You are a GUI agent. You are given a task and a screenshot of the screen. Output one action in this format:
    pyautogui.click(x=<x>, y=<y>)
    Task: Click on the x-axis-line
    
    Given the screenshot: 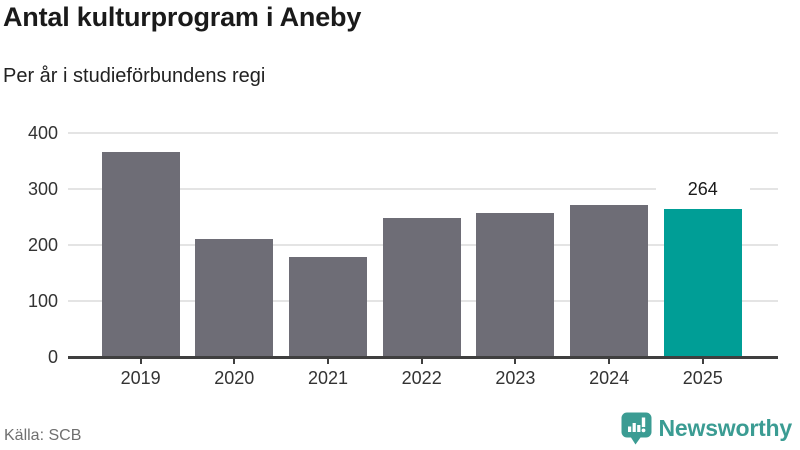 What is the action you would take?
    pyautogui.click(x=423, y=357)
    